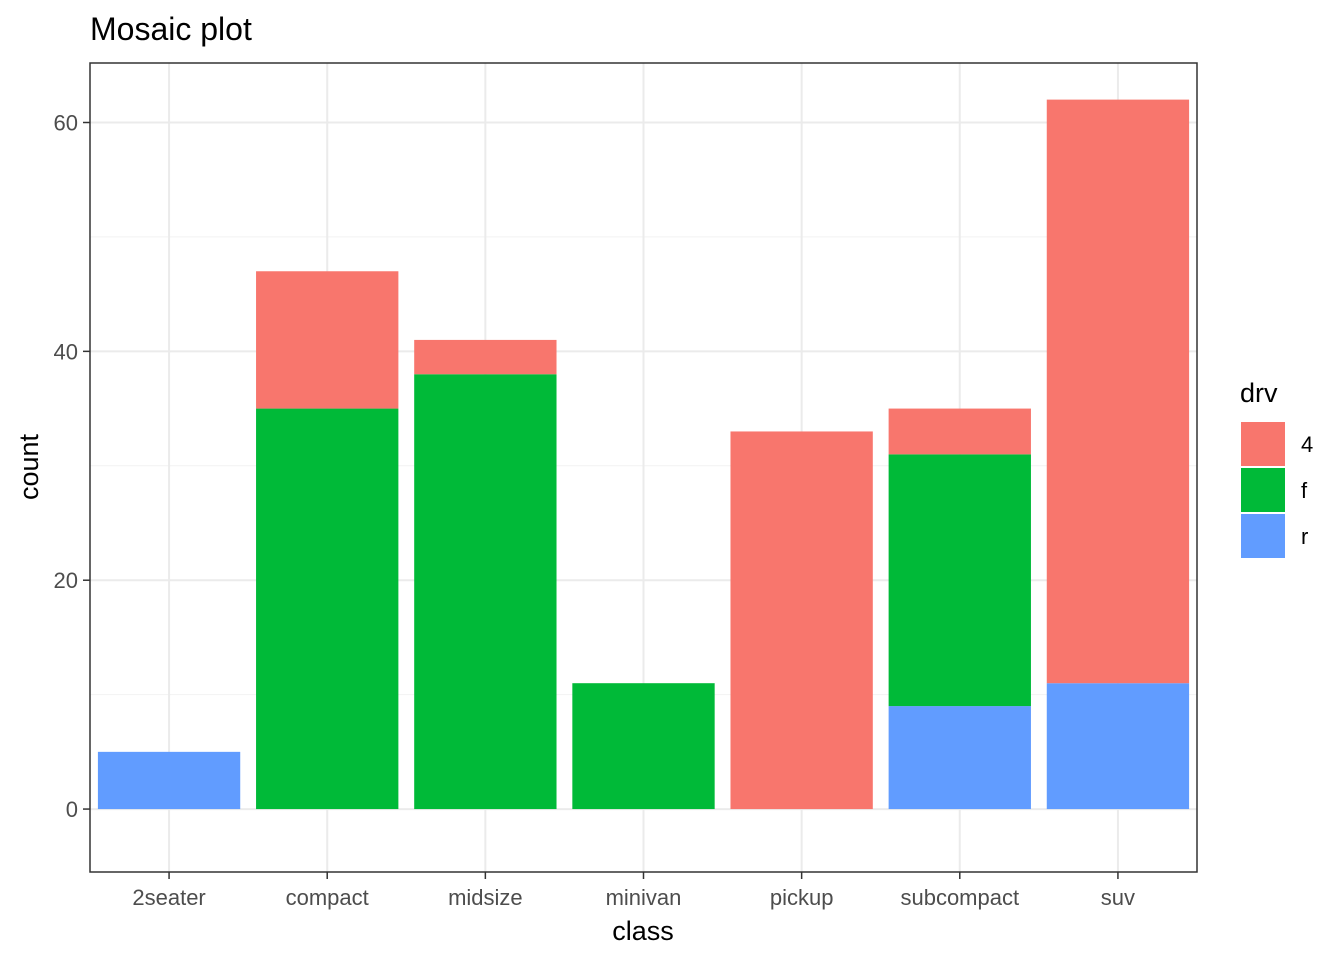 Image resolution: width=1344 pixels, height=965 pixels. What do you see at coordinates (66, 123) in the screenshot?
I see `y-tick-label: 60` at bounding box center [66, 123].